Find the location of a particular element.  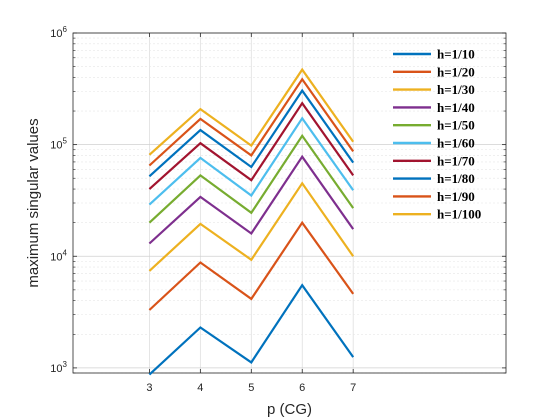

legend-label: h=1/60 is located at coordinates (456, 143).